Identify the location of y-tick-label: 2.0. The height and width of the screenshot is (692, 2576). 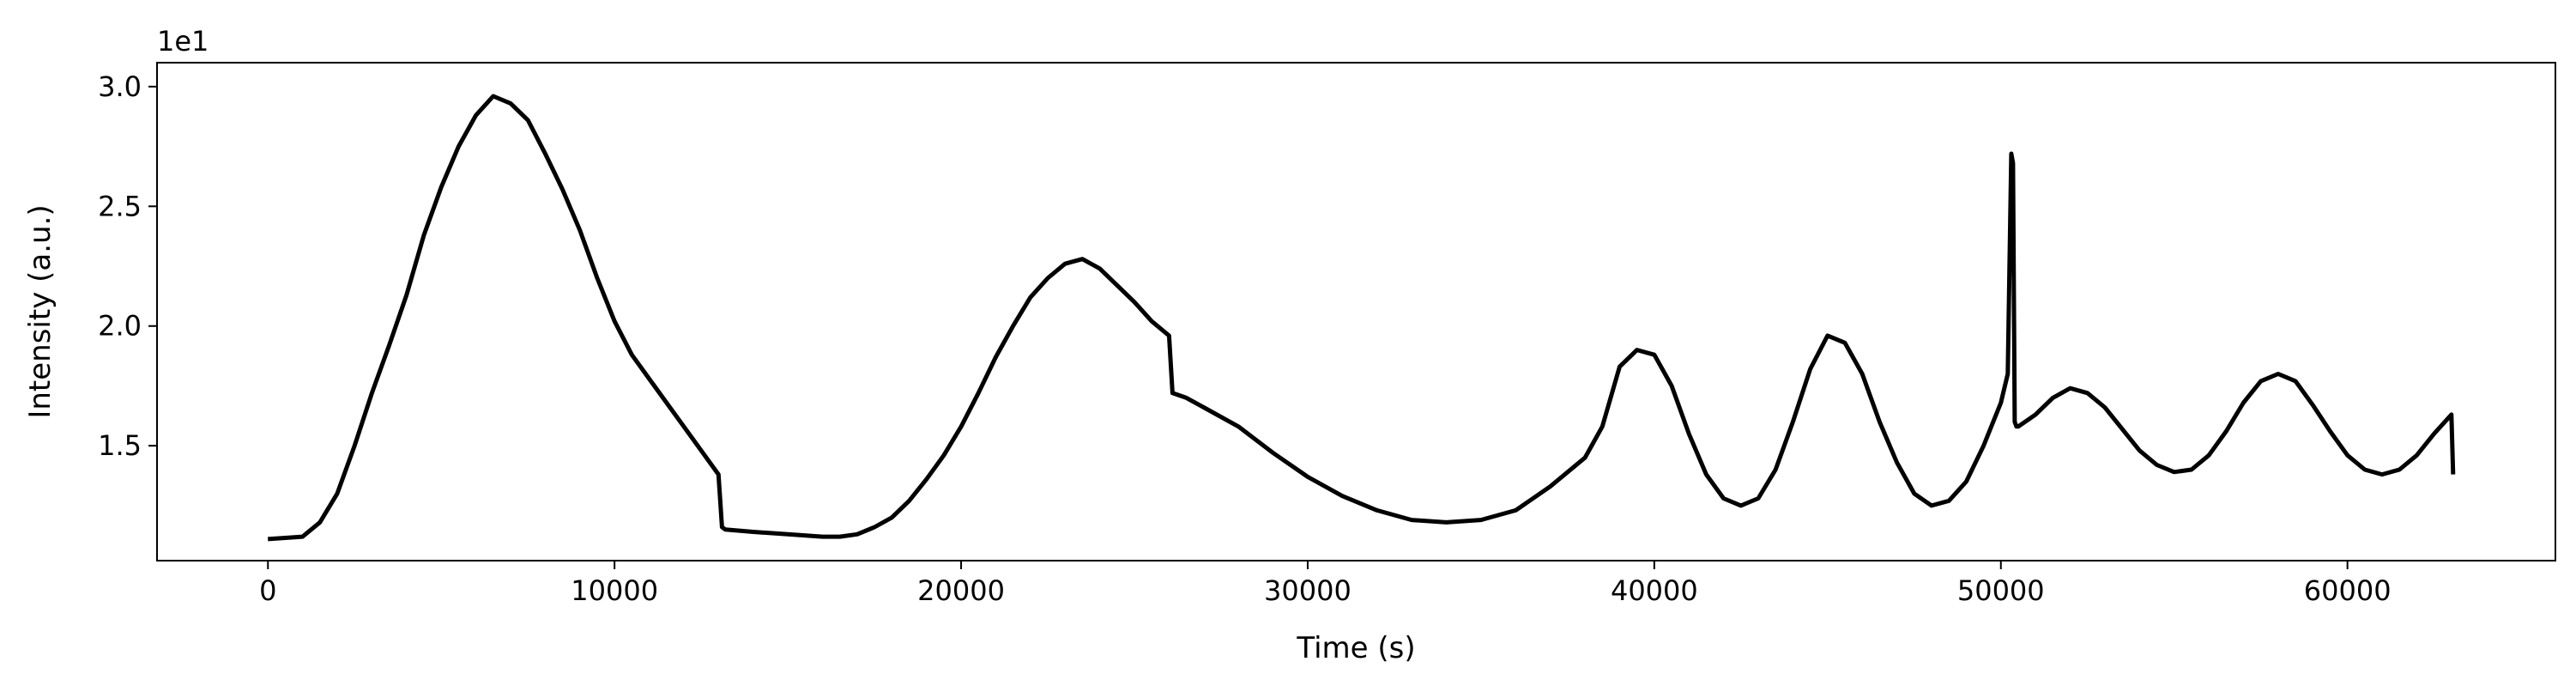
(120, 326).